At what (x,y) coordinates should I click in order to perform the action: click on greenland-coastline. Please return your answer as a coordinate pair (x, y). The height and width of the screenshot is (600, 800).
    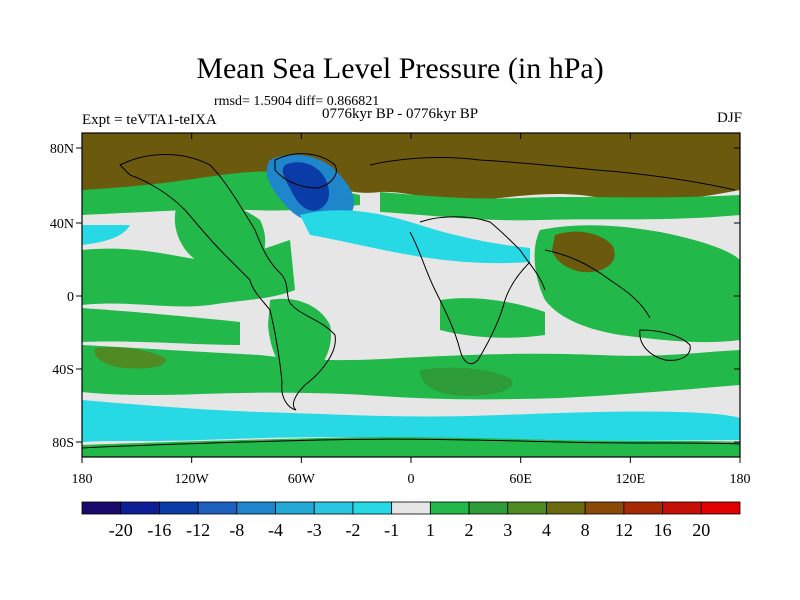
    Looking at the image, I should click on (305, 171).